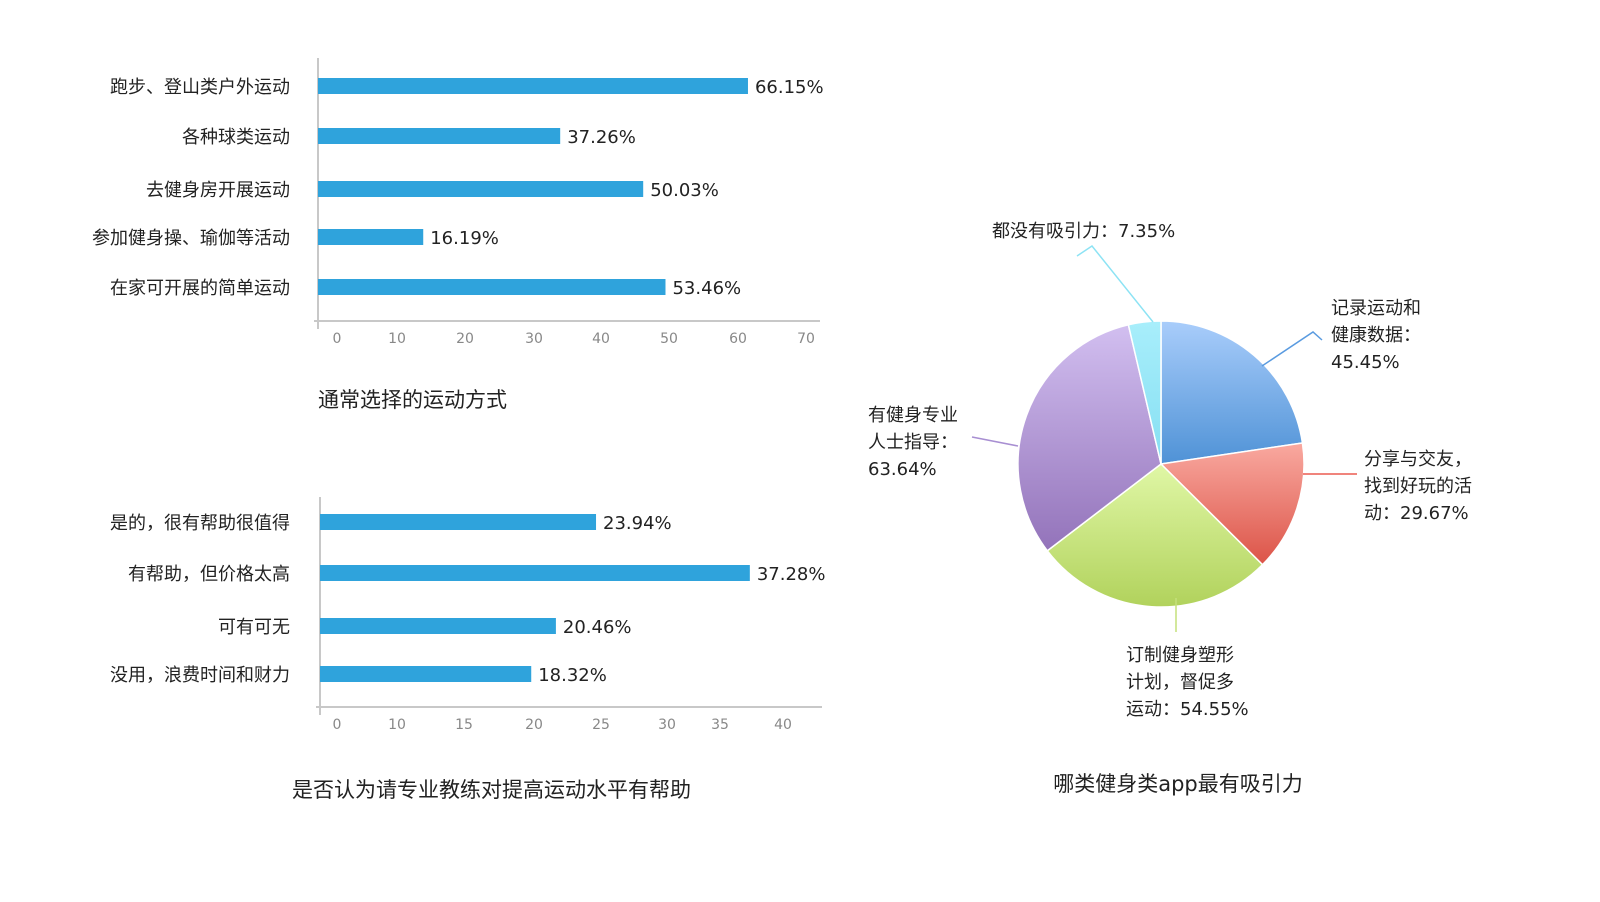 This screenshot has width=1600, height=902. Describe the element at coordinates (464, 725) in the screenshot. I see `x-tick-label: 15` at that location.